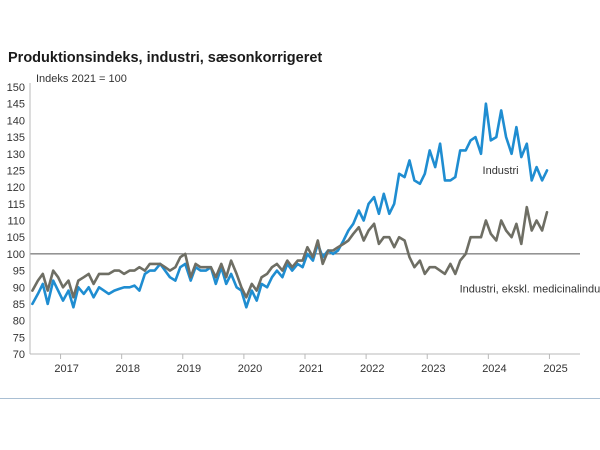 This screenshot has width=600, height=450. What do you see at coordinates (19, 322) in the screenshot?
I see `y-tick-label: 80` at bounding box center [19, 322].